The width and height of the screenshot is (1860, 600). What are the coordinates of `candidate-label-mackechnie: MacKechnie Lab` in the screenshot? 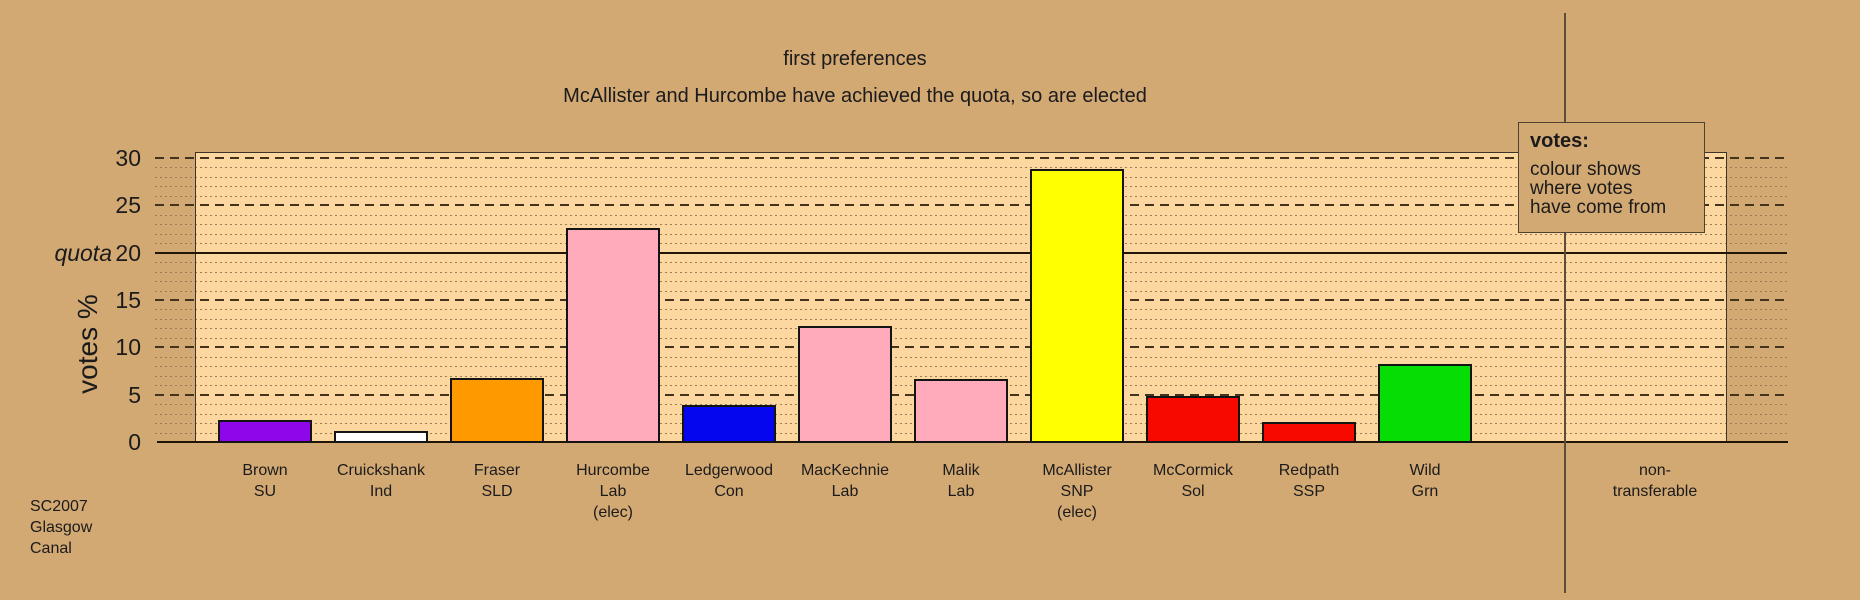 It's located at (845, 481).